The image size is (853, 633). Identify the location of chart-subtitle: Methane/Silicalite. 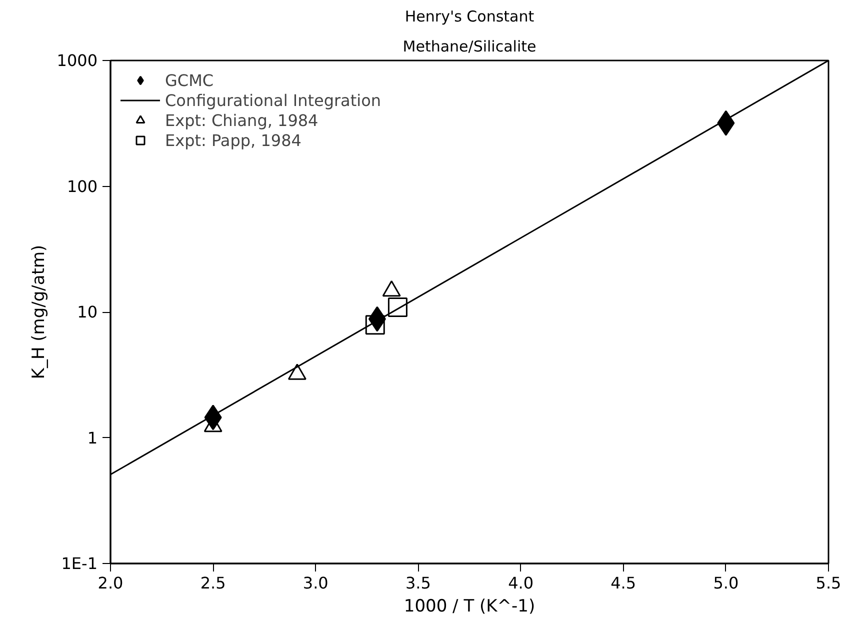
(469, 47).